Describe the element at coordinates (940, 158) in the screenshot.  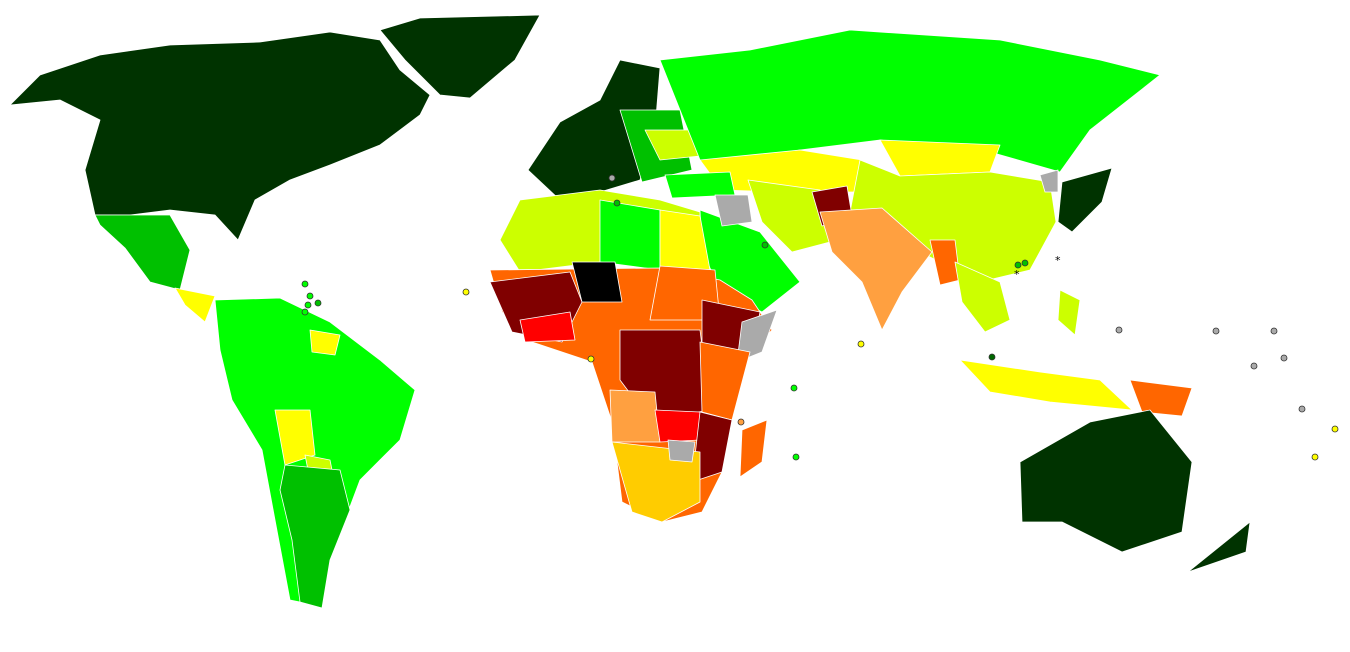
I see `region-mongolia` at that location.